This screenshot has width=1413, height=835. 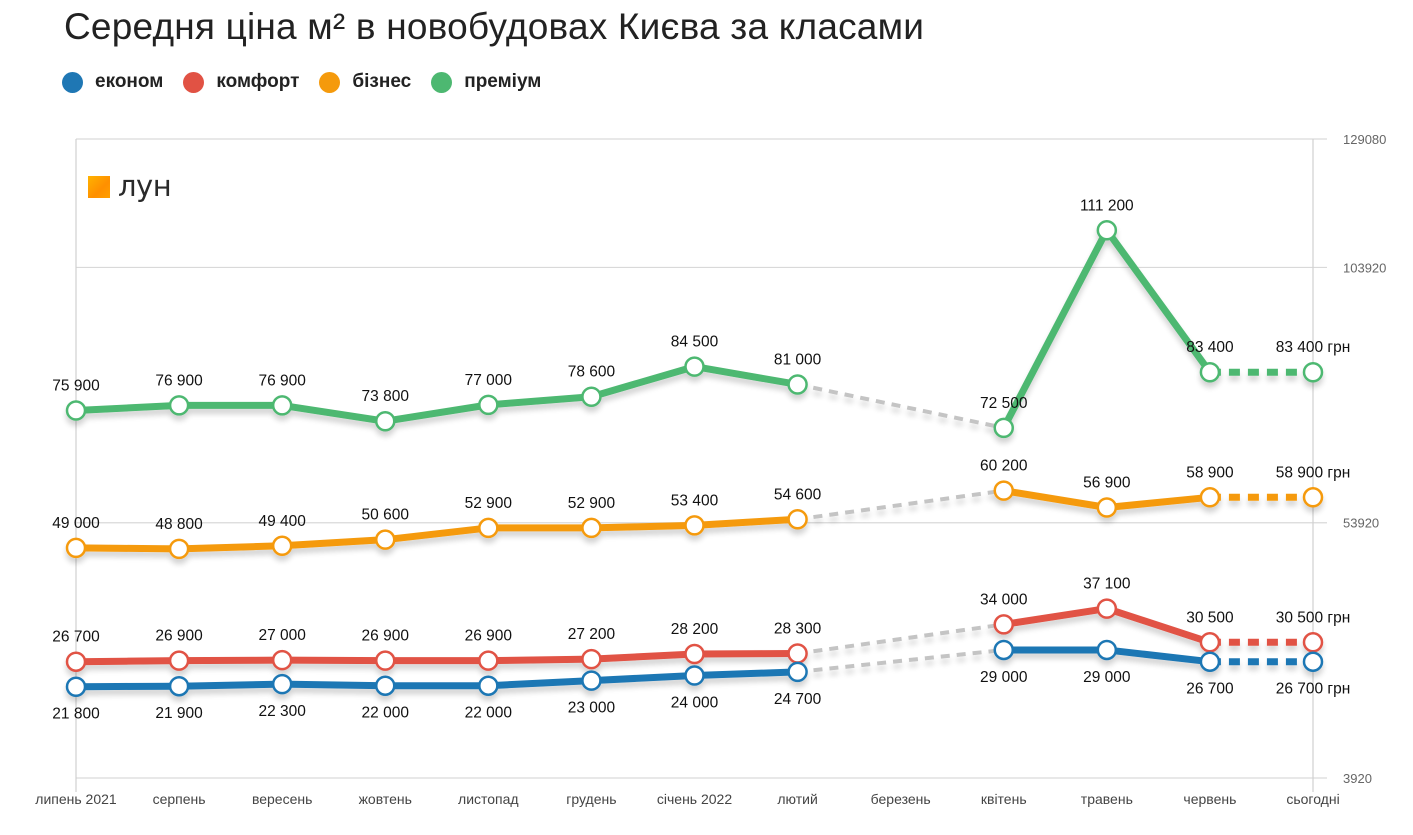 I want to click on x-tick-label: квітень, so click(x=1004, y=799).